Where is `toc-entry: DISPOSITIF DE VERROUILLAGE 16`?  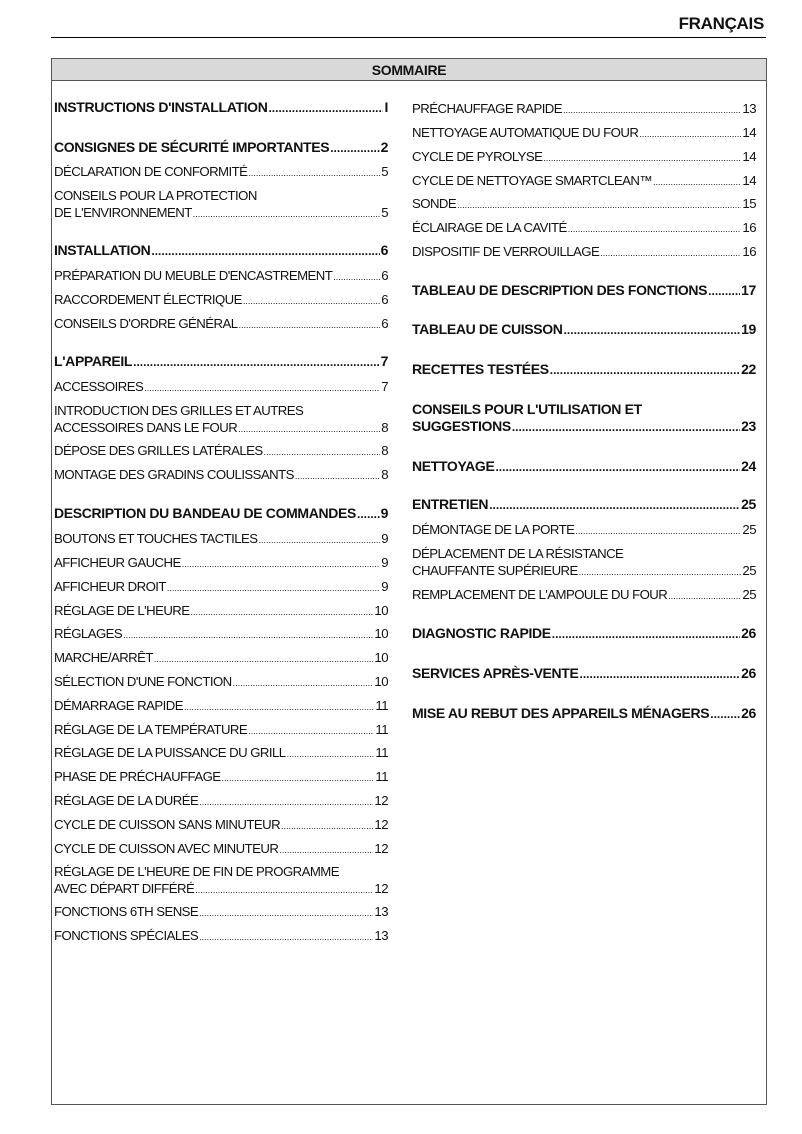
toc-entry: DISPOSITIF DE VERROUILLAGE 16 is located at coordinates (584, 252).